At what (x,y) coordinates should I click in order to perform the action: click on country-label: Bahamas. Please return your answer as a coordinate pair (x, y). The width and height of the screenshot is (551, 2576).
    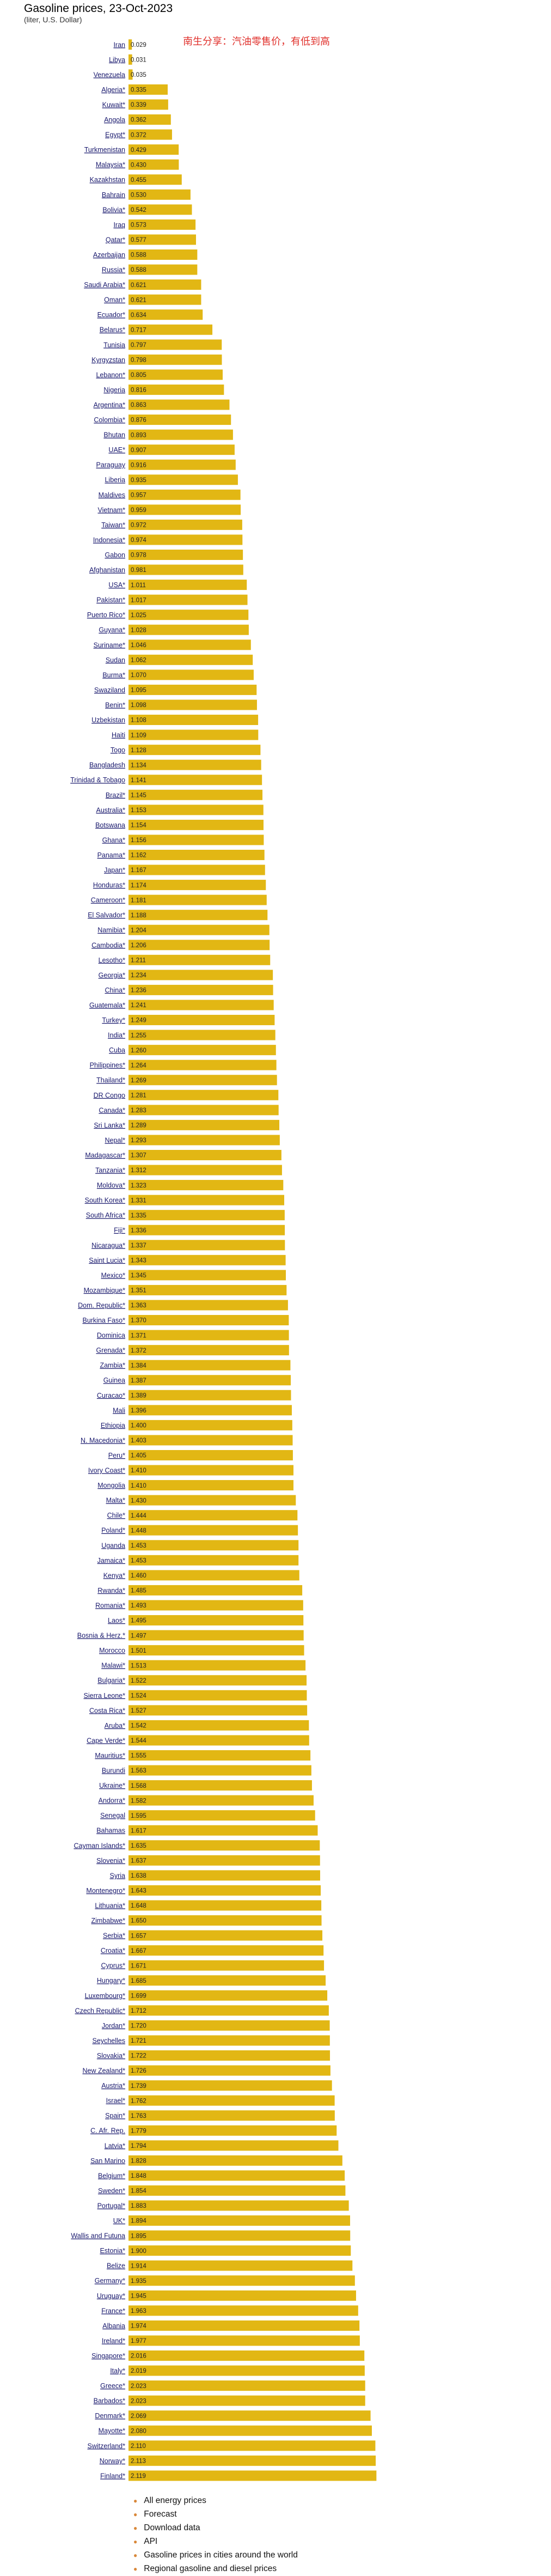
    Looking at the image, I should click on (110, 1831).